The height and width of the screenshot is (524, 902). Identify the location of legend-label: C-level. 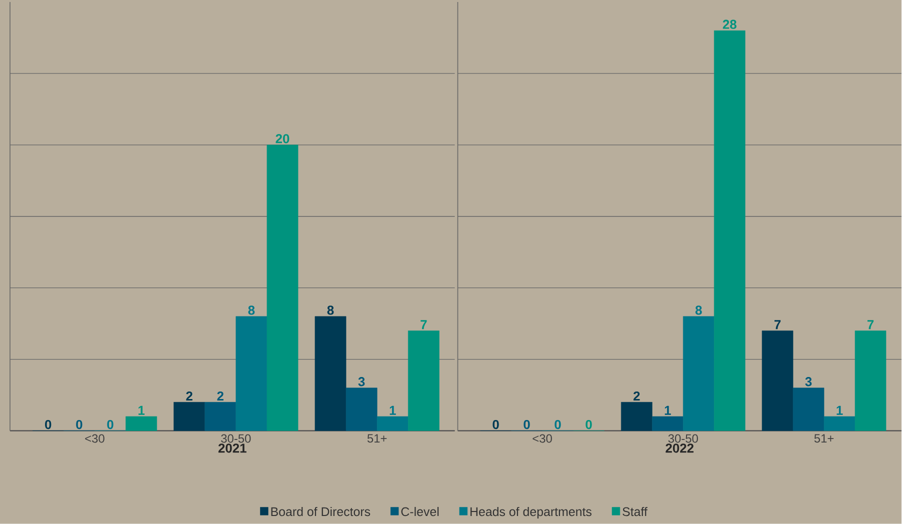
(420, 511).